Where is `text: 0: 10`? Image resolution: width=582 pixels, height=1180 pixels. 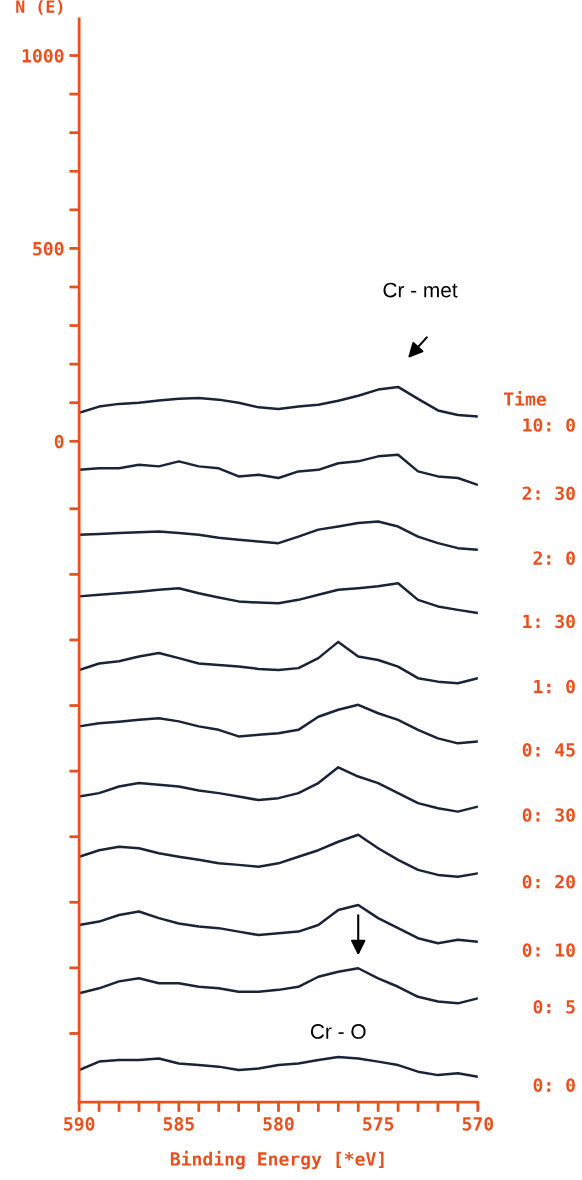 text: 0: 10 is located at coordinates (548, 950).